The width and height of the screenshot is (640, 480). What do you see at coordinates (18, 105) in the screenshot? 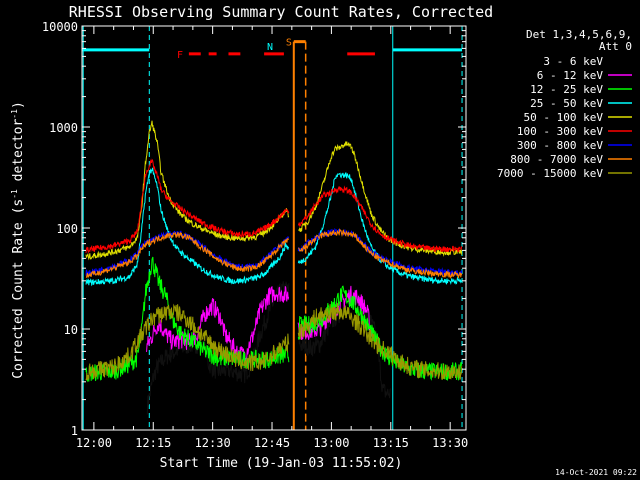
I see `y-axis-label-end: )` at bounding box center [18, 105].